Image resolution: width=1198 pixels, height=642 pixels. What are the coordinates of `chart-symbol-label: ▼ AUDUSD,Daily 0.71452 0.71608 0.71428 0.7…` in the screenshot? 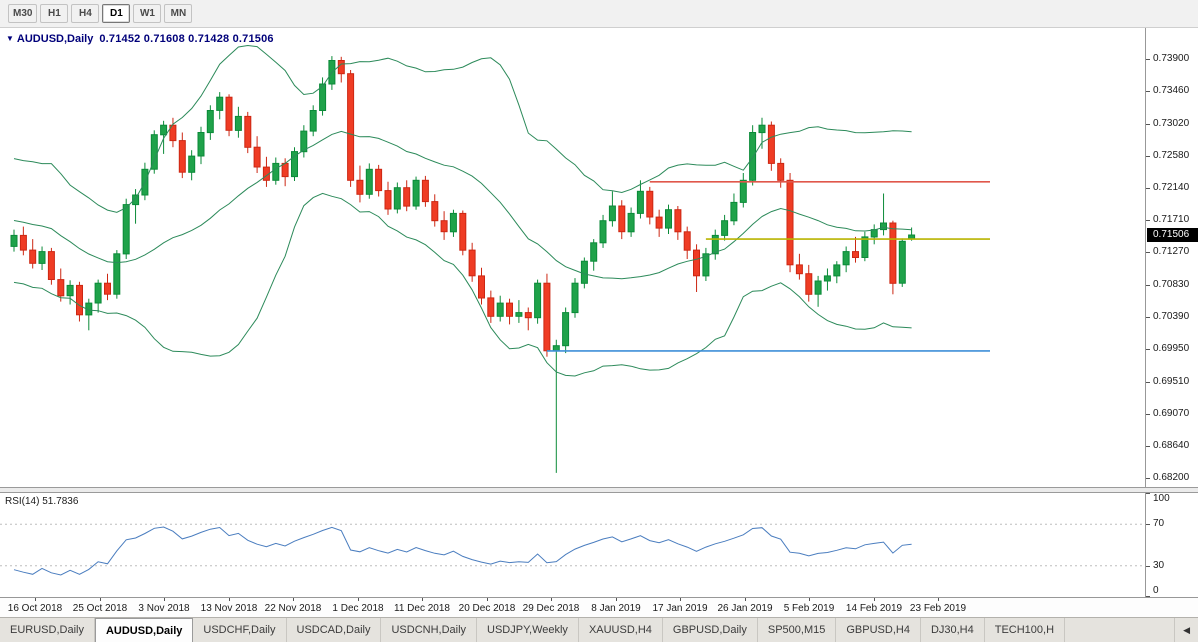 It's located at (140, 39).